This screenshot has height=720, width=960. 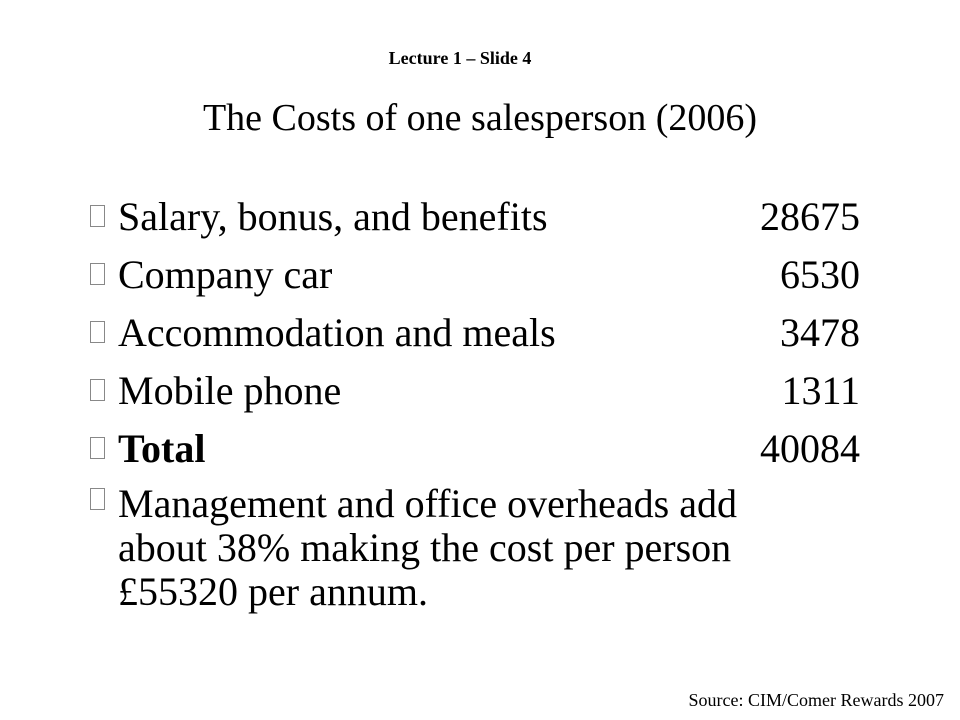 I want to click on cost-item-company-car: Company car 6530, so click(x=490, y=275).